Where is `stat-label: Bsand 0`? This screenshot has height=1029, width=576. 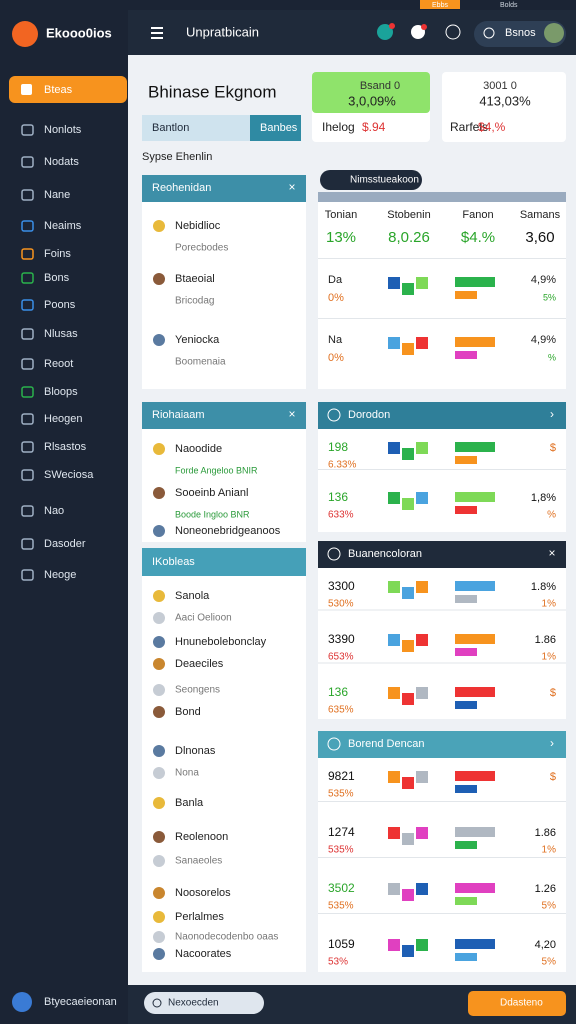
stat-label: Bsand 0 is located at coordinates (380, 86).